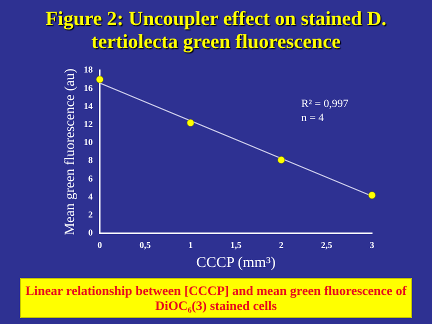 The image size is (432, 324). I want to click on x-tick-label: 2, so click(281, 245).